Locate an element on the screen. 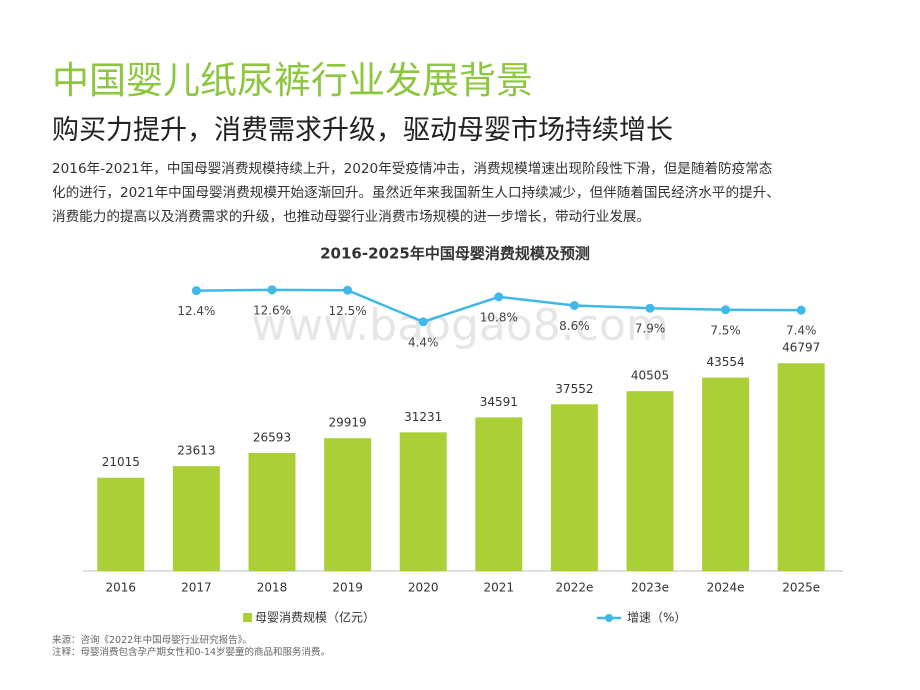 This screenshot has height=690, width=920. value-label: 46797 is located at coordinates (801, 348).